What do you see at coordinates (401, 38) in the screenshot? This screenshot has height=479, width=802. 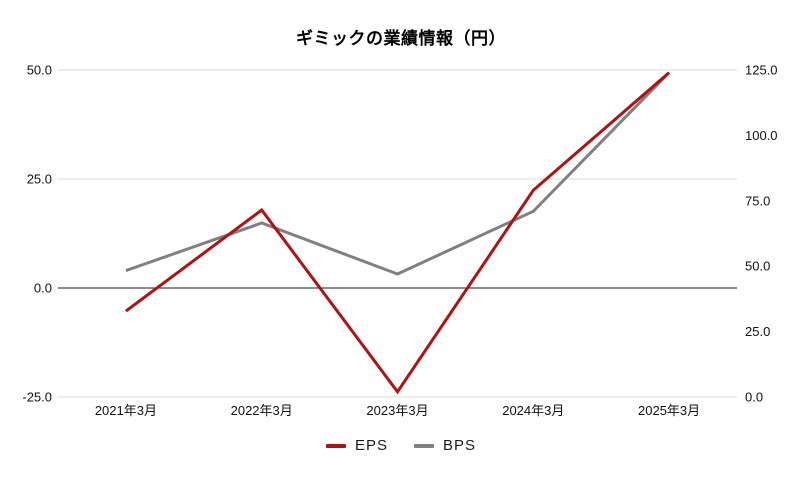 I see `chart-title: ギミックの業績情報（円）` at bounding box center [401, 38].